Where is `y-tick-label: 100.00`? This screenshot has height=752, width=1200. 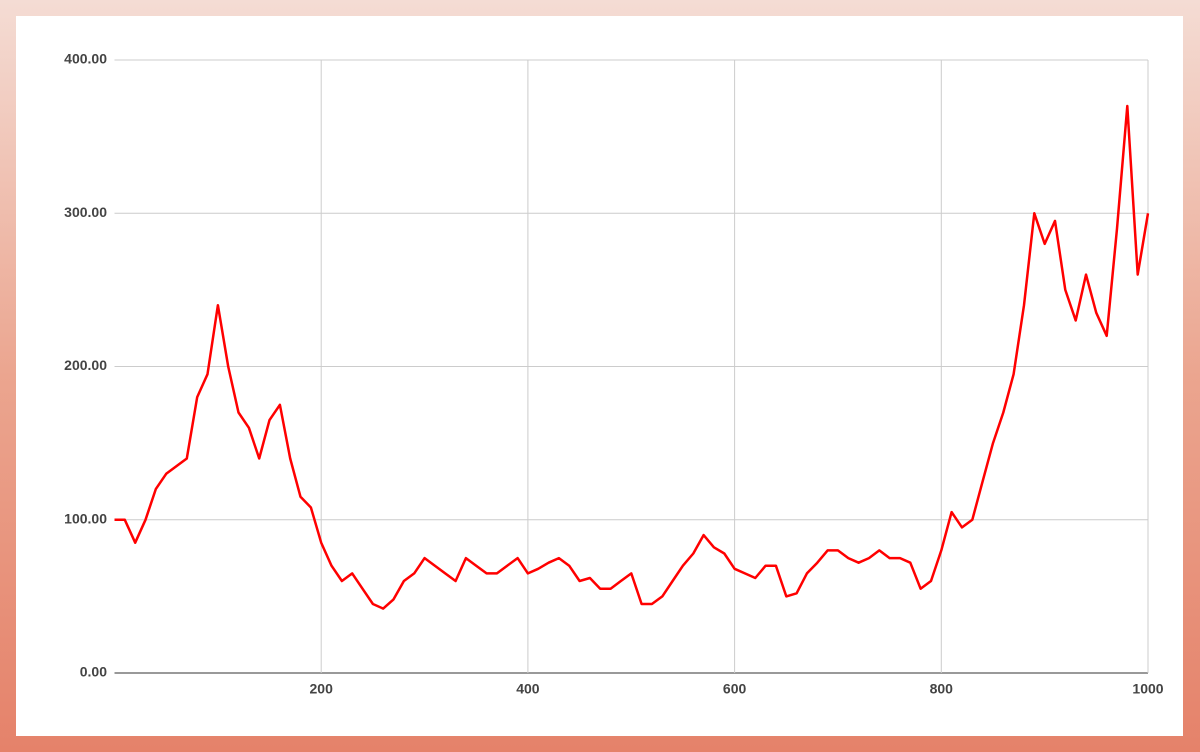 y-tick-label: 100.00 is located at coordinates (85, 518).